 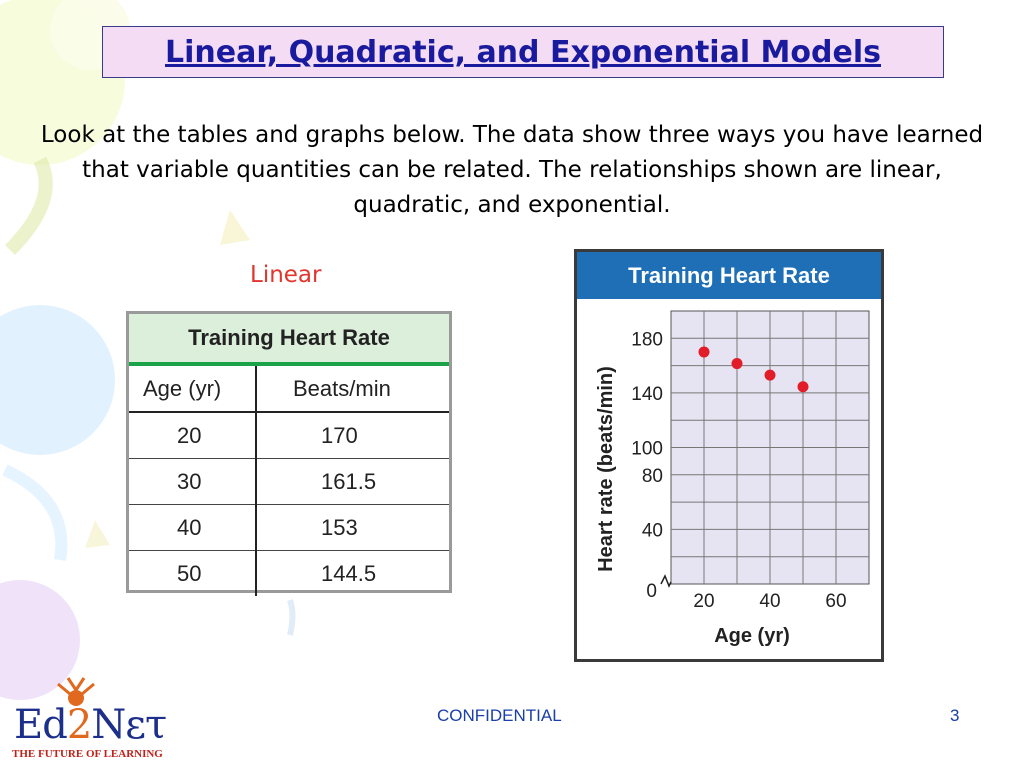 What do you see at coordinates (352, 389) in the screenshot?
I see `header-beats: Beats/min` at bounding box center [352, 389].